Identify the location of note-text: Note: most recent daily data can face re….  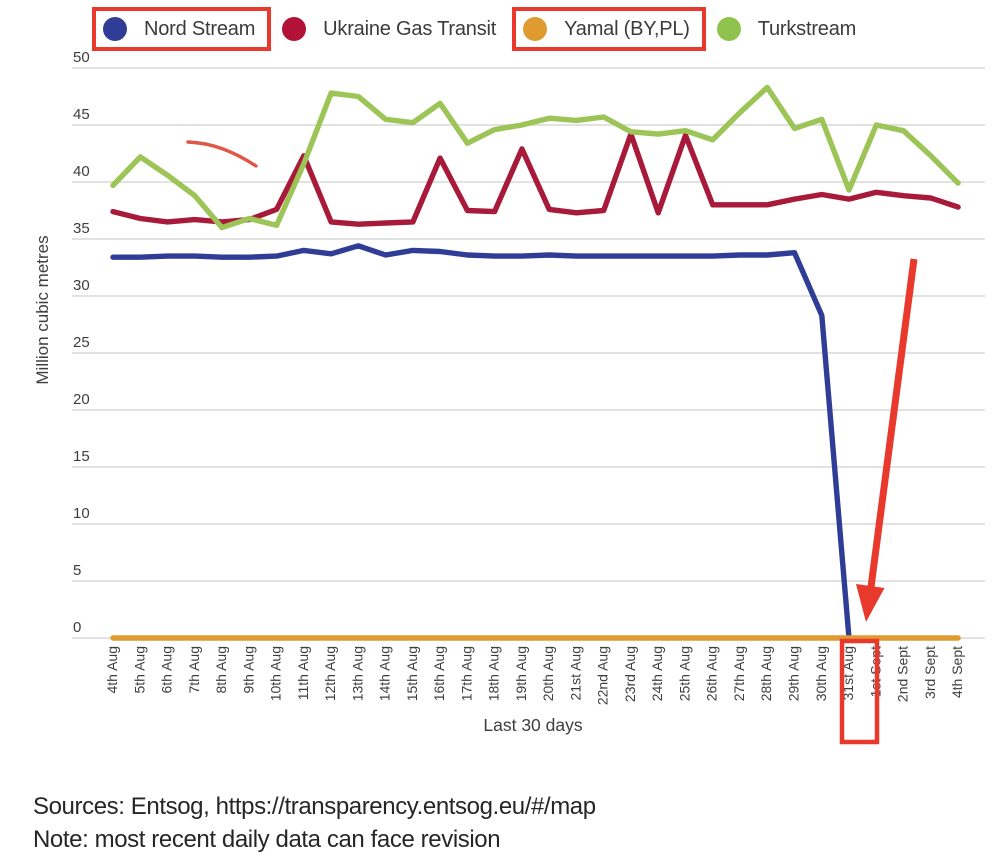
(267, 839).